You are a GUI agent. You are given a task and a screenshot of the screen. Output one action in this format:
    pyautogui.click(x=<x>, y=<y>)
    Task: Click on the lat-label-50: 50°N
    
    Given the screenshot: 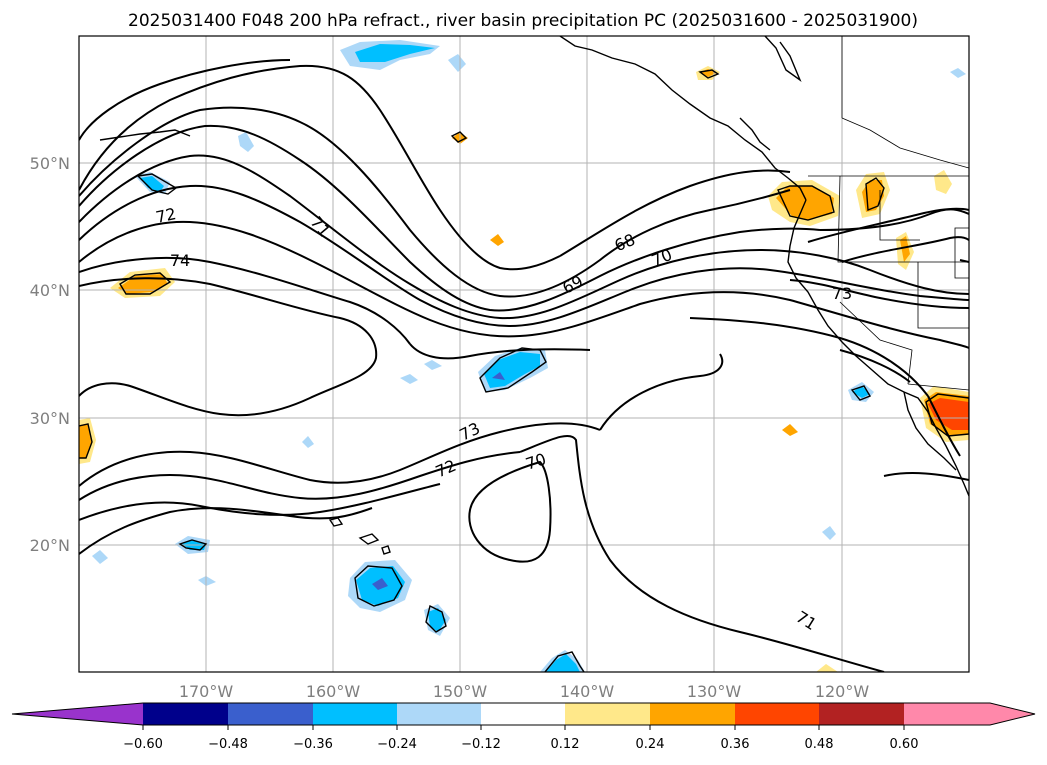 What is the action you would take?
    pyautogui.click(x=50, y=163)
    